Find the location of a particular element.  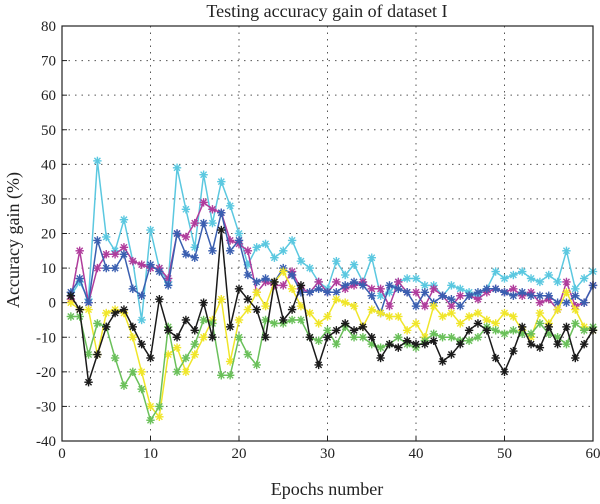

x-tick-label: 30 is located at coordinates (327, 454).